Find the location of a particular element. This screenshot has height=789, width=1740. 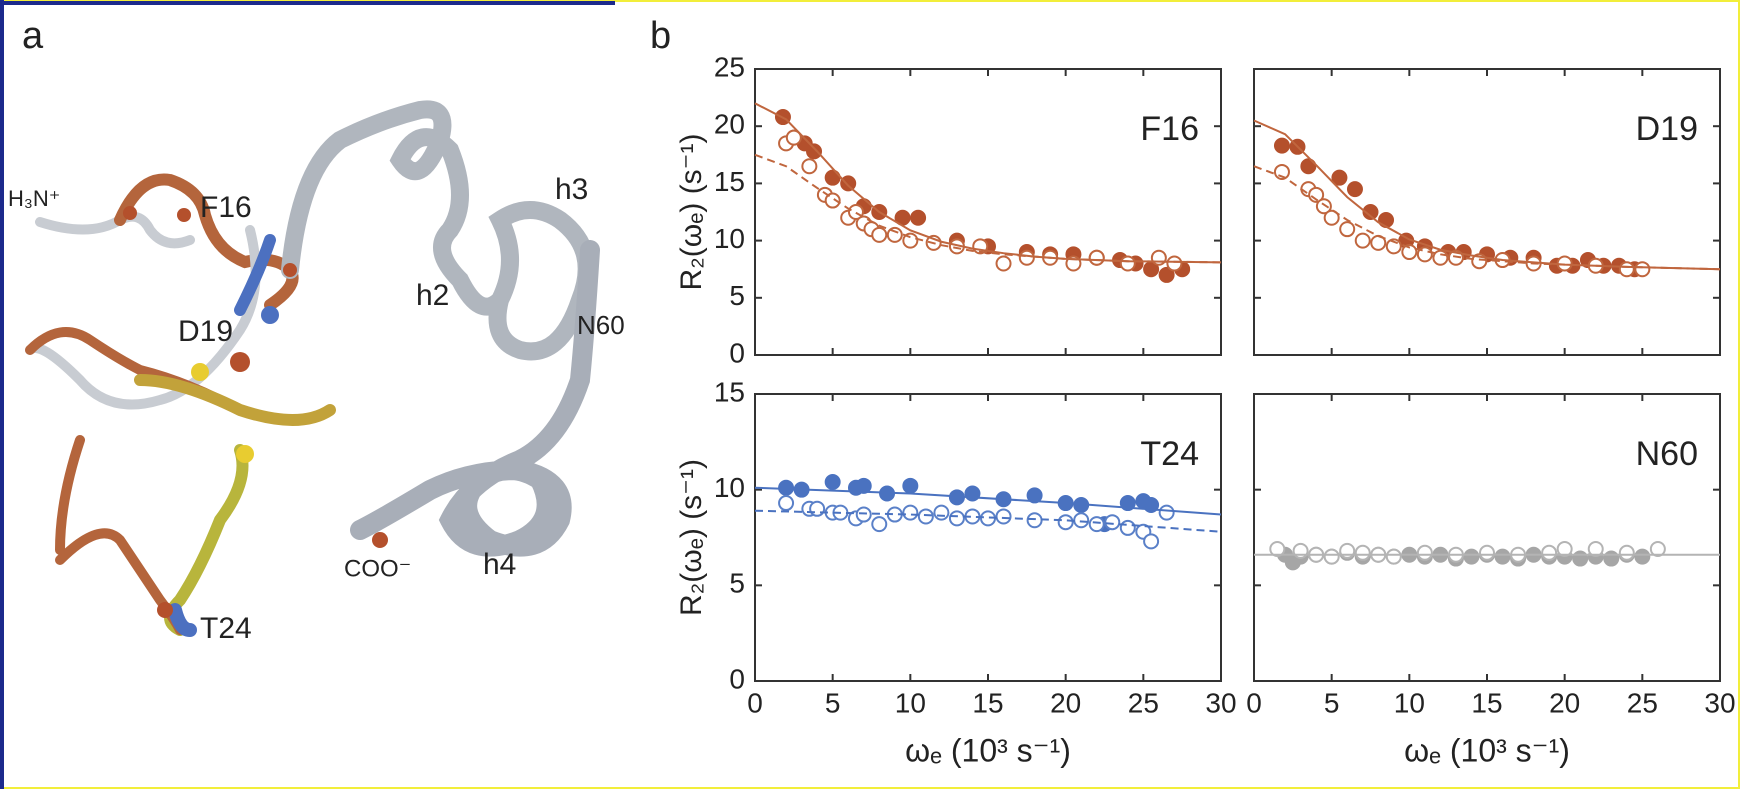

x-tick-label: 5 is located at coordinates (833, 702).